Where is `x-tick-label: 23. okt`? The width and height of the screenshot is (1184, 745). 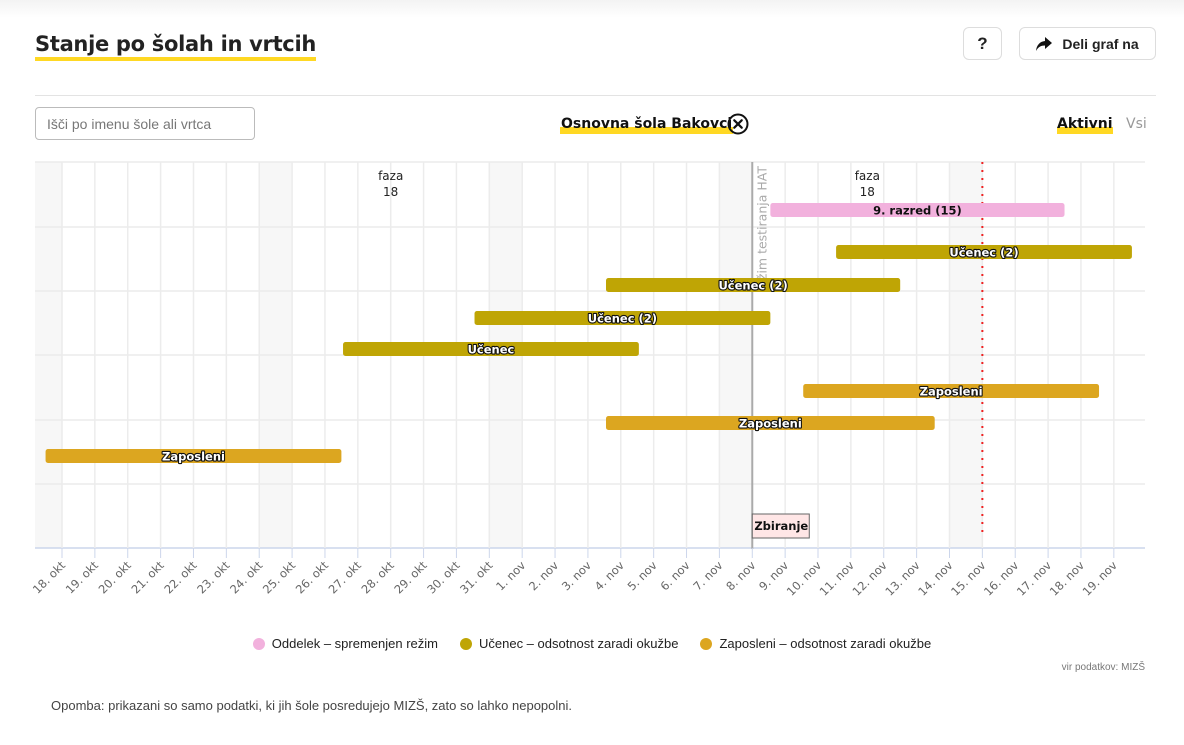 x-tick-label: 23. okt is located at coordinates (213, 577).